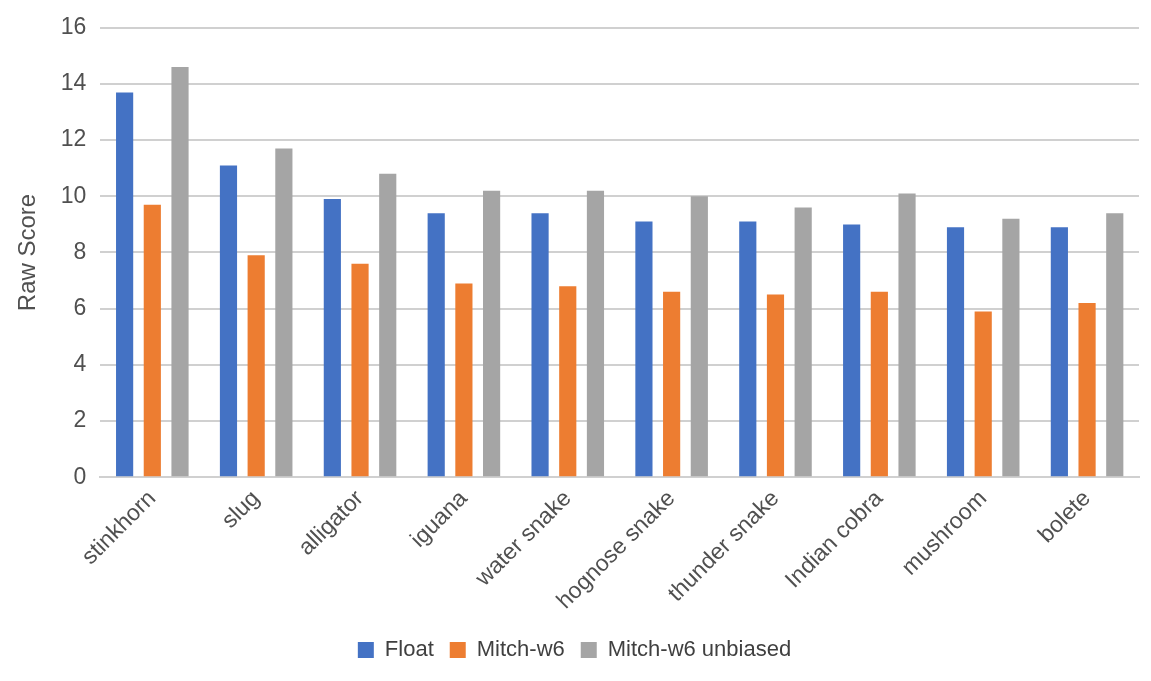 The width and height of the screenshot is (1151, 681). Describe the element at coordinates (409, 649) in the screenshot. I see `legend-label: Float` at that location.